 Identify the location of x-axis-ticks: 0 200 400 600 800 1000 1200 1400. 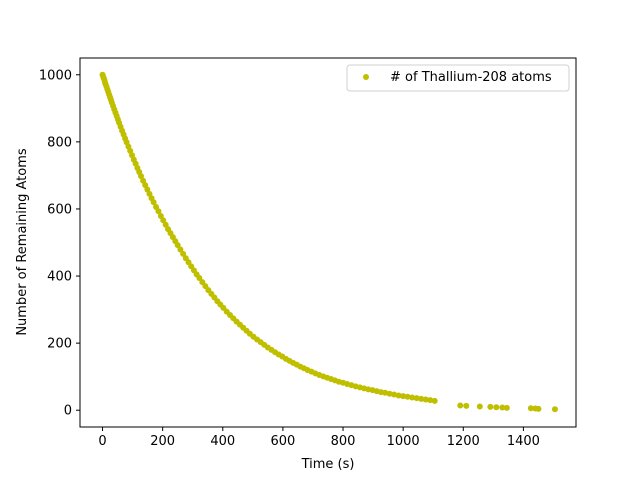
(319, 438).